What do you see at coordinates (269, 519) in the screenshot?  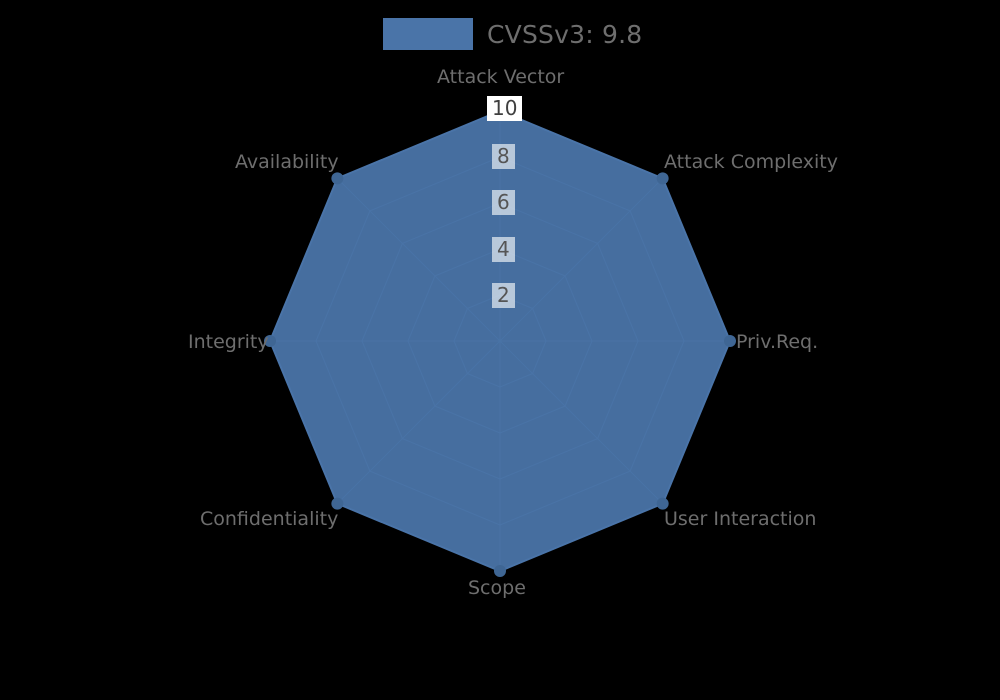 I see `radar-axis-label: Confidentiality` at bounding box center [269, 519].